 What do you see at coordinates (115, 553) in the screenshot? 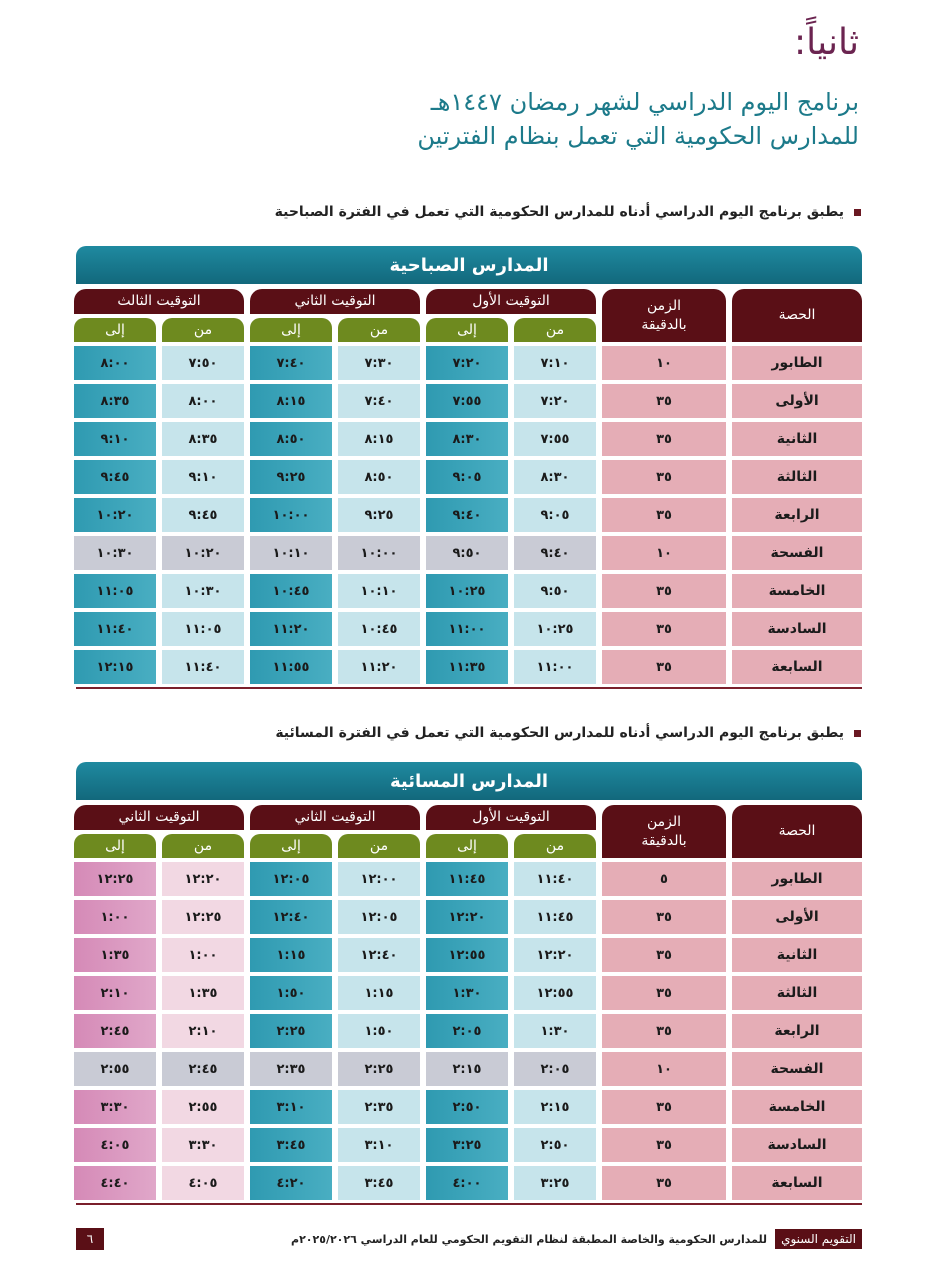
I see `end-time: ١٠:٣٠` at bounding box center [115, 553].